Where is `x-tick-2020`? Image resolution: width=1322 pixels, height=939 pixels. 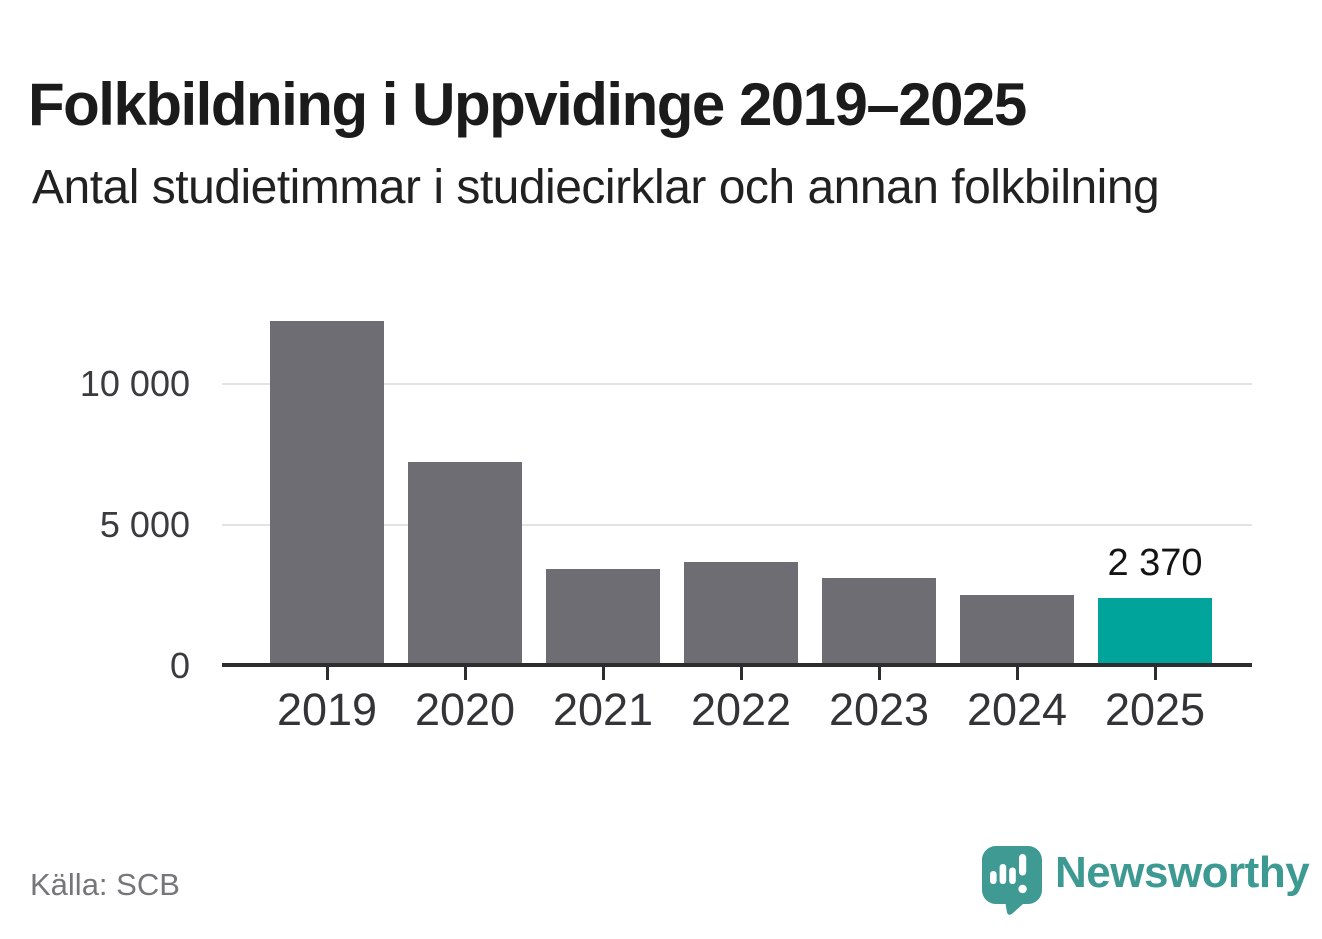 x-tick-2020 is located at coordinates (465, 673).